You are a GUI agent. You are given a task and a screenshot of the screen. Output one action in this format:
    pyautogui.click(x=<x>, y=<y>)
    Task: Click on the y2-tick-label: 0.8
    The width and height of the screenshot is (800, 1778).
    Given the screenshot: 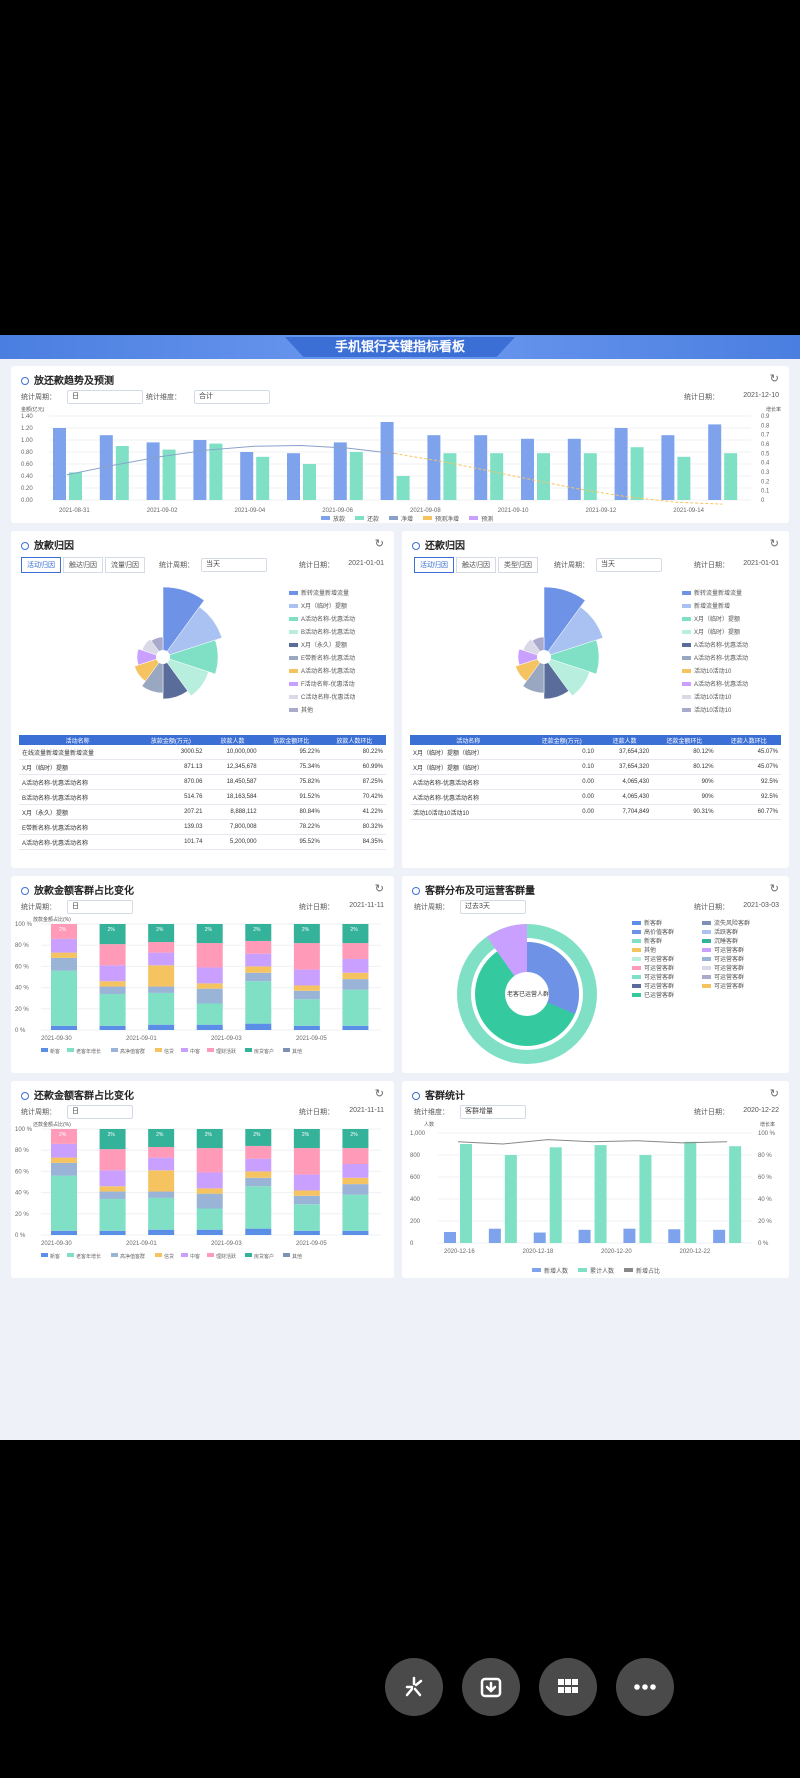 What is the action you would take?
    pyautogui.click(x=765, y=426)
    